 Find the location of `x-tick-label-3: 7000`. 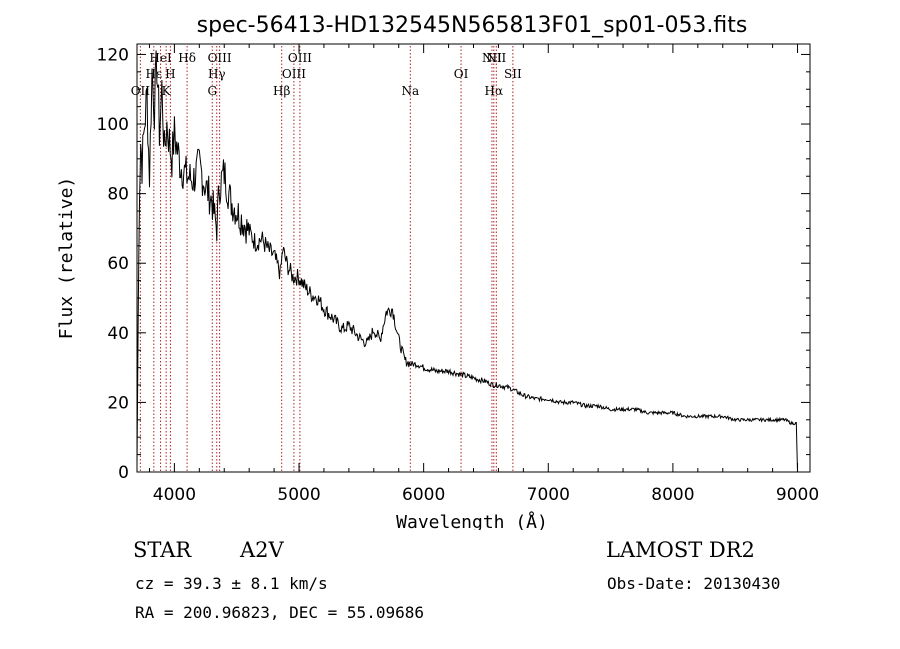

x-tick-label-3: 7000 is located at coordinates (548, 495).